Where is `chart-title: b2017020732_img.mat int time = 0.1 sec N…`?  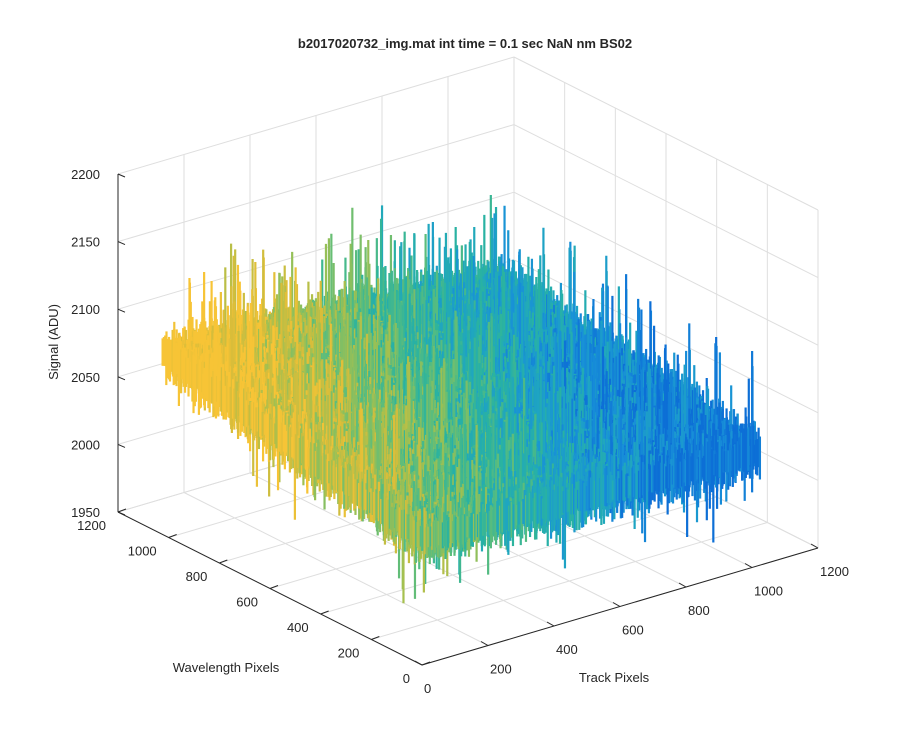
chart-title: b2017020732_img.mat int time = 0.1 sec N… is located at coordinates (465, 43).